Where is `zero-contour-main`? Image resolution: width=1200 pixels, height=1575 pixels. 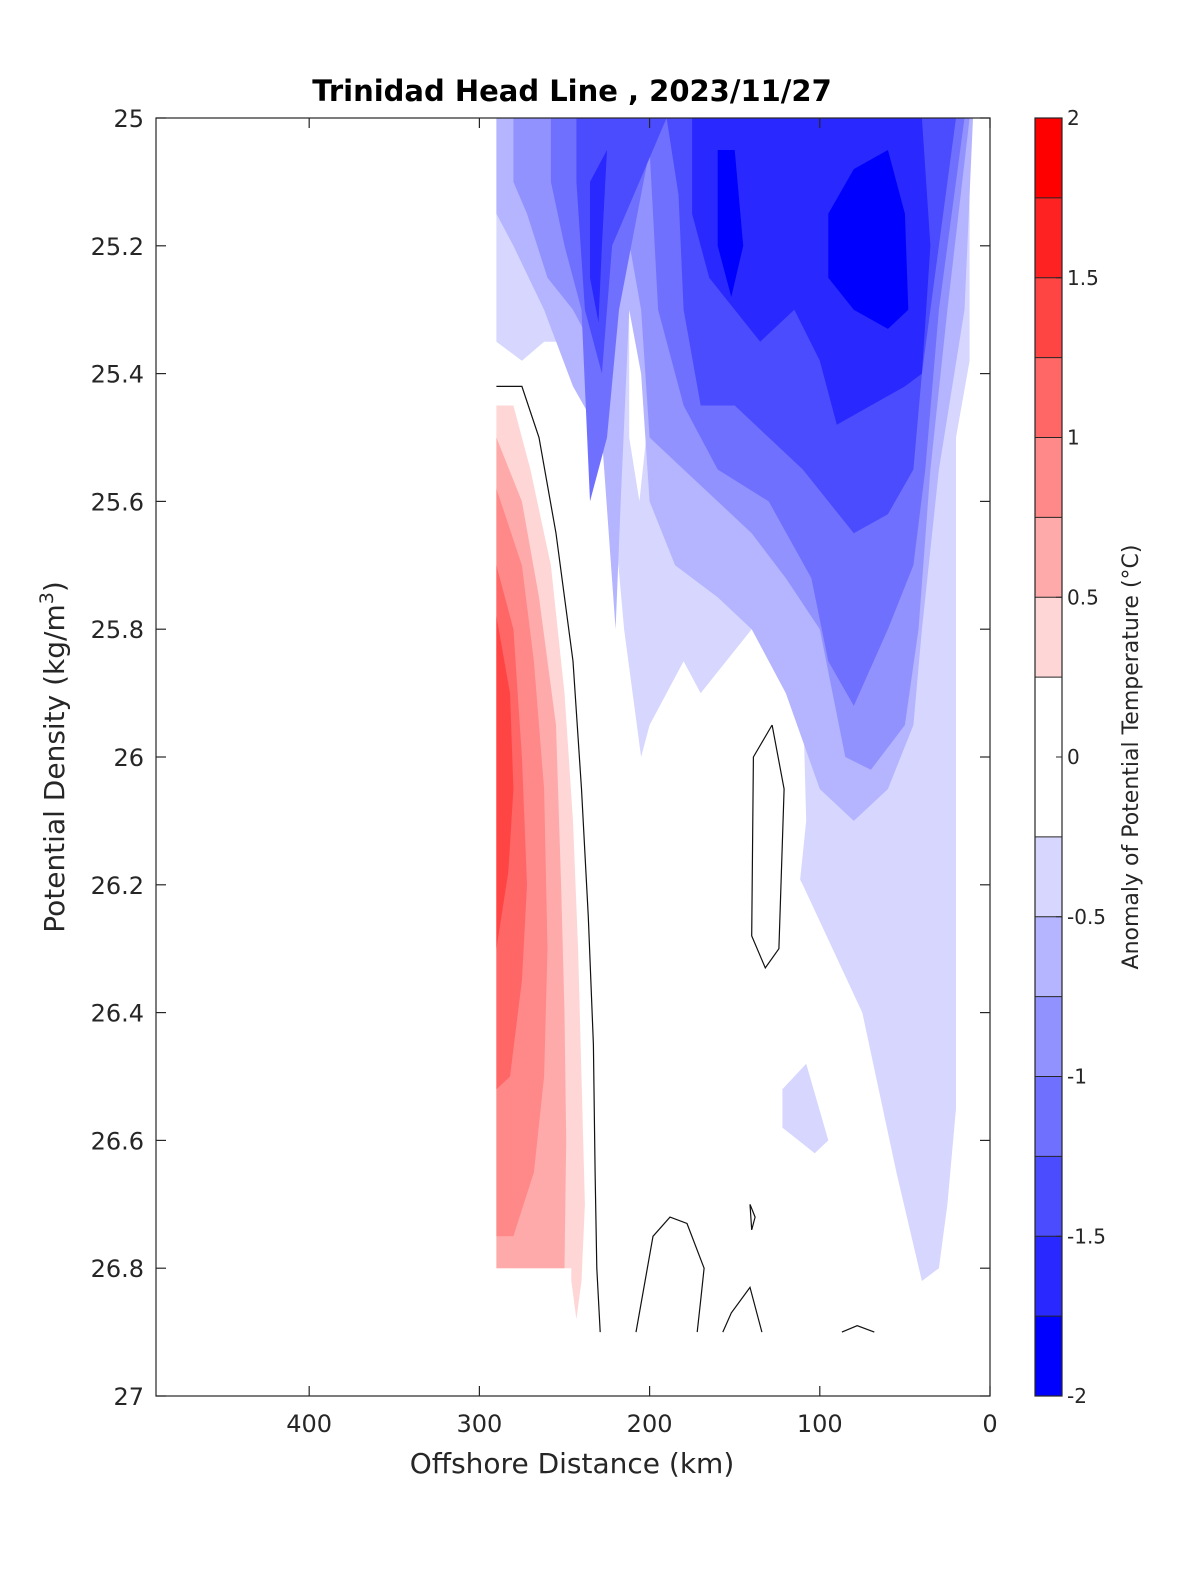
zero-contour-main is located at coordinates (548, 859).